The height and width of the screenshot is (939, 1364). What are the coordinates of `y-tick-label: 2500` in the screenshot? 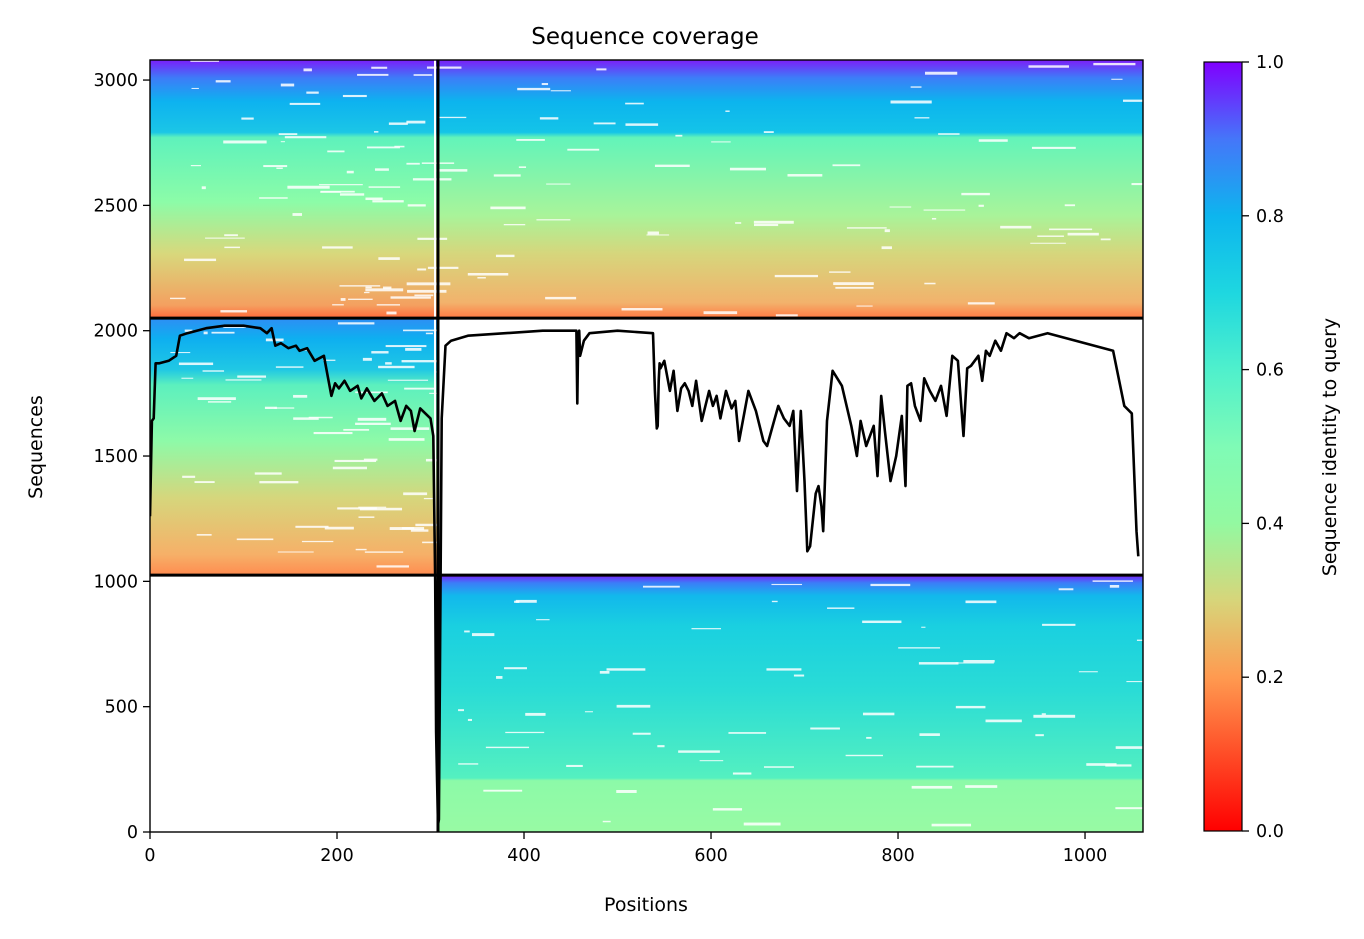 It's located at (115, 206).